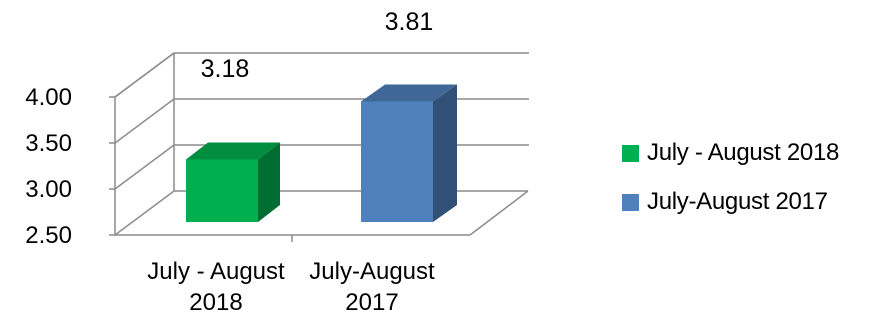  What do you see at coordinates (630, 153) in the screenshot?
I see `legend-swatch-2018` at bounding box center [630, 153].